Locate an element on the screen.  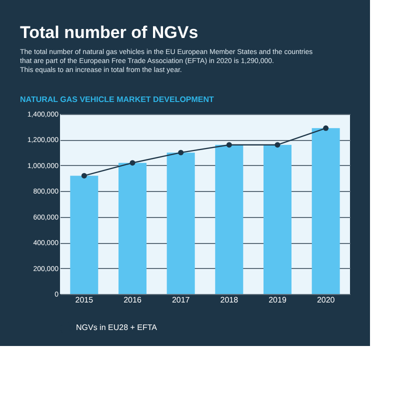
x-tick-label: 2018 is located at coordinates (229, 300).